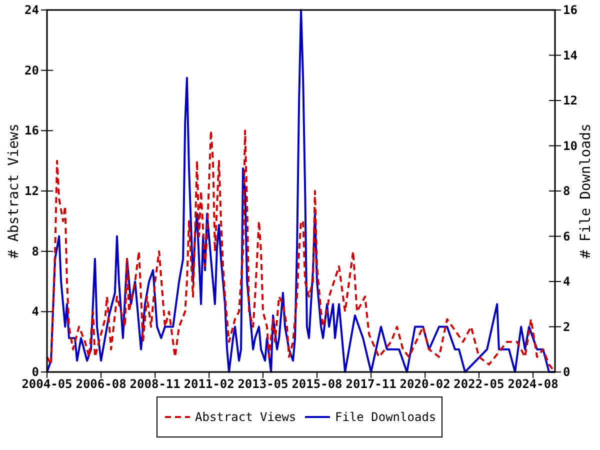 This screenshot has width=600, height=450. Describe the element at coordinates (570, 55) in the screenshot. I see `y2-tick-label: 14` at that location.